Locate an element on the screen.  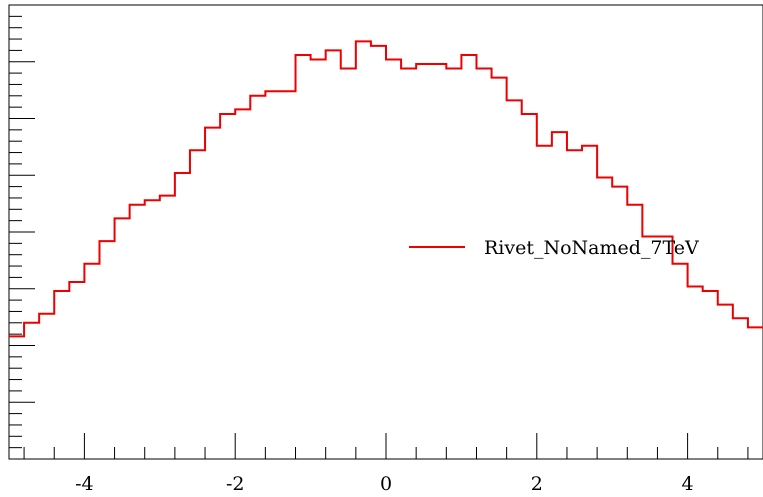
x-tick-label: 4 is located at coordinates (688, 484).